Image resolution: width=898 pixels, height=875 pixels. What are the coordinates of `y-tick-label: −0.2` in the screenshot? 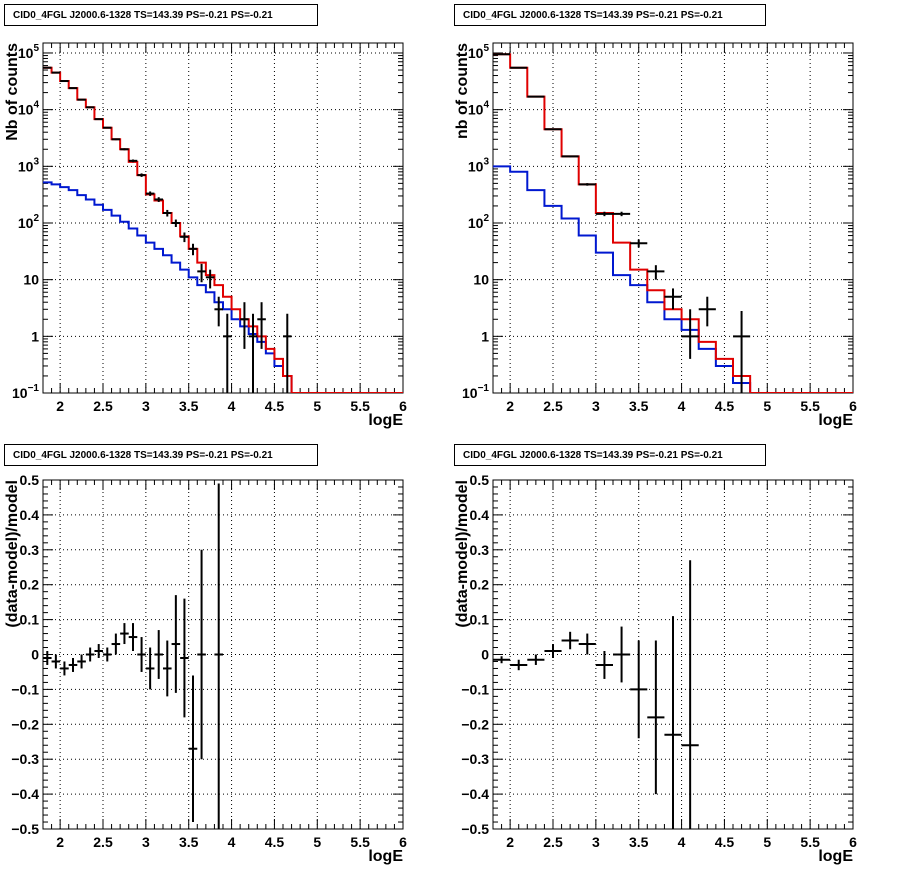 It's located at (475, 724).